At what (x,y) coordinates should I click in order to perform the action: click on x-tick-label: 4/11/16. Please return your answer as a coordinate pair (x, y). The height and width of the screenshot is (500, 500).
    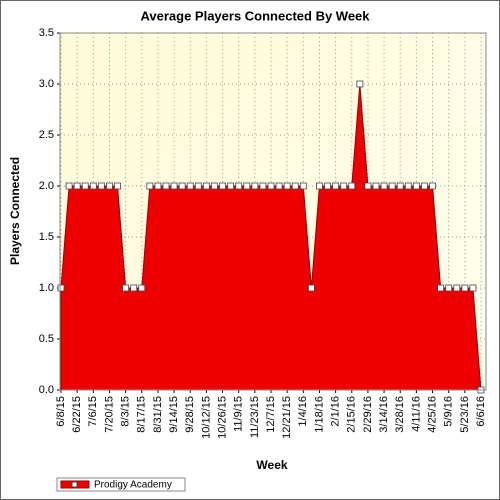
    Looking at the image, I should click on (416, 414).